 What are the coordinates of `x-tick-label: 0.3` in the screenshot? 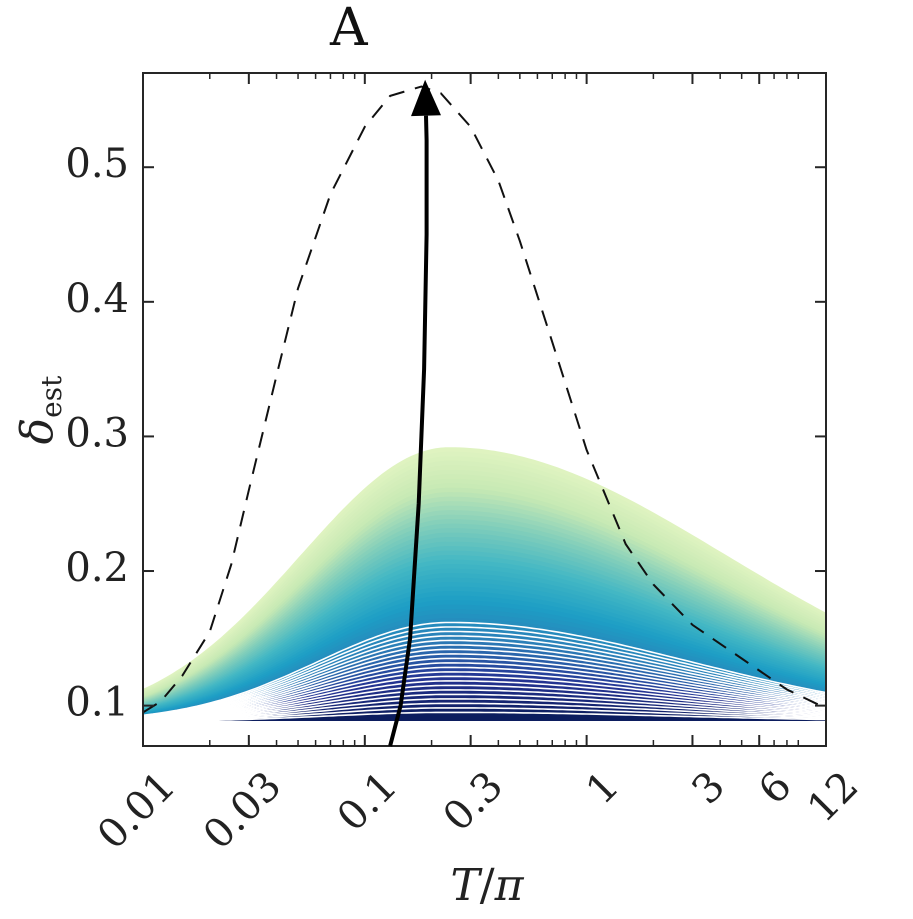 It's located at (474, 802).